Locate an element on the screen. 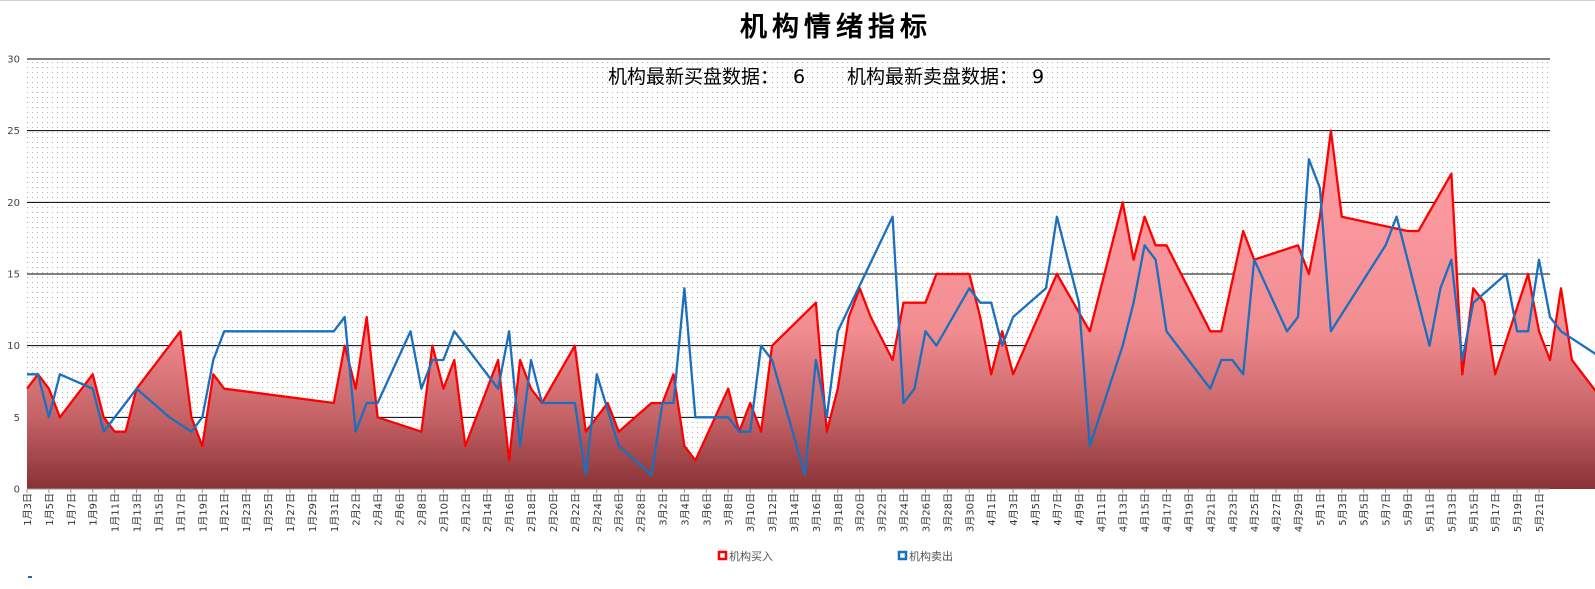  x-tick-label: 1月7日 is located at coordinates (72, 509).